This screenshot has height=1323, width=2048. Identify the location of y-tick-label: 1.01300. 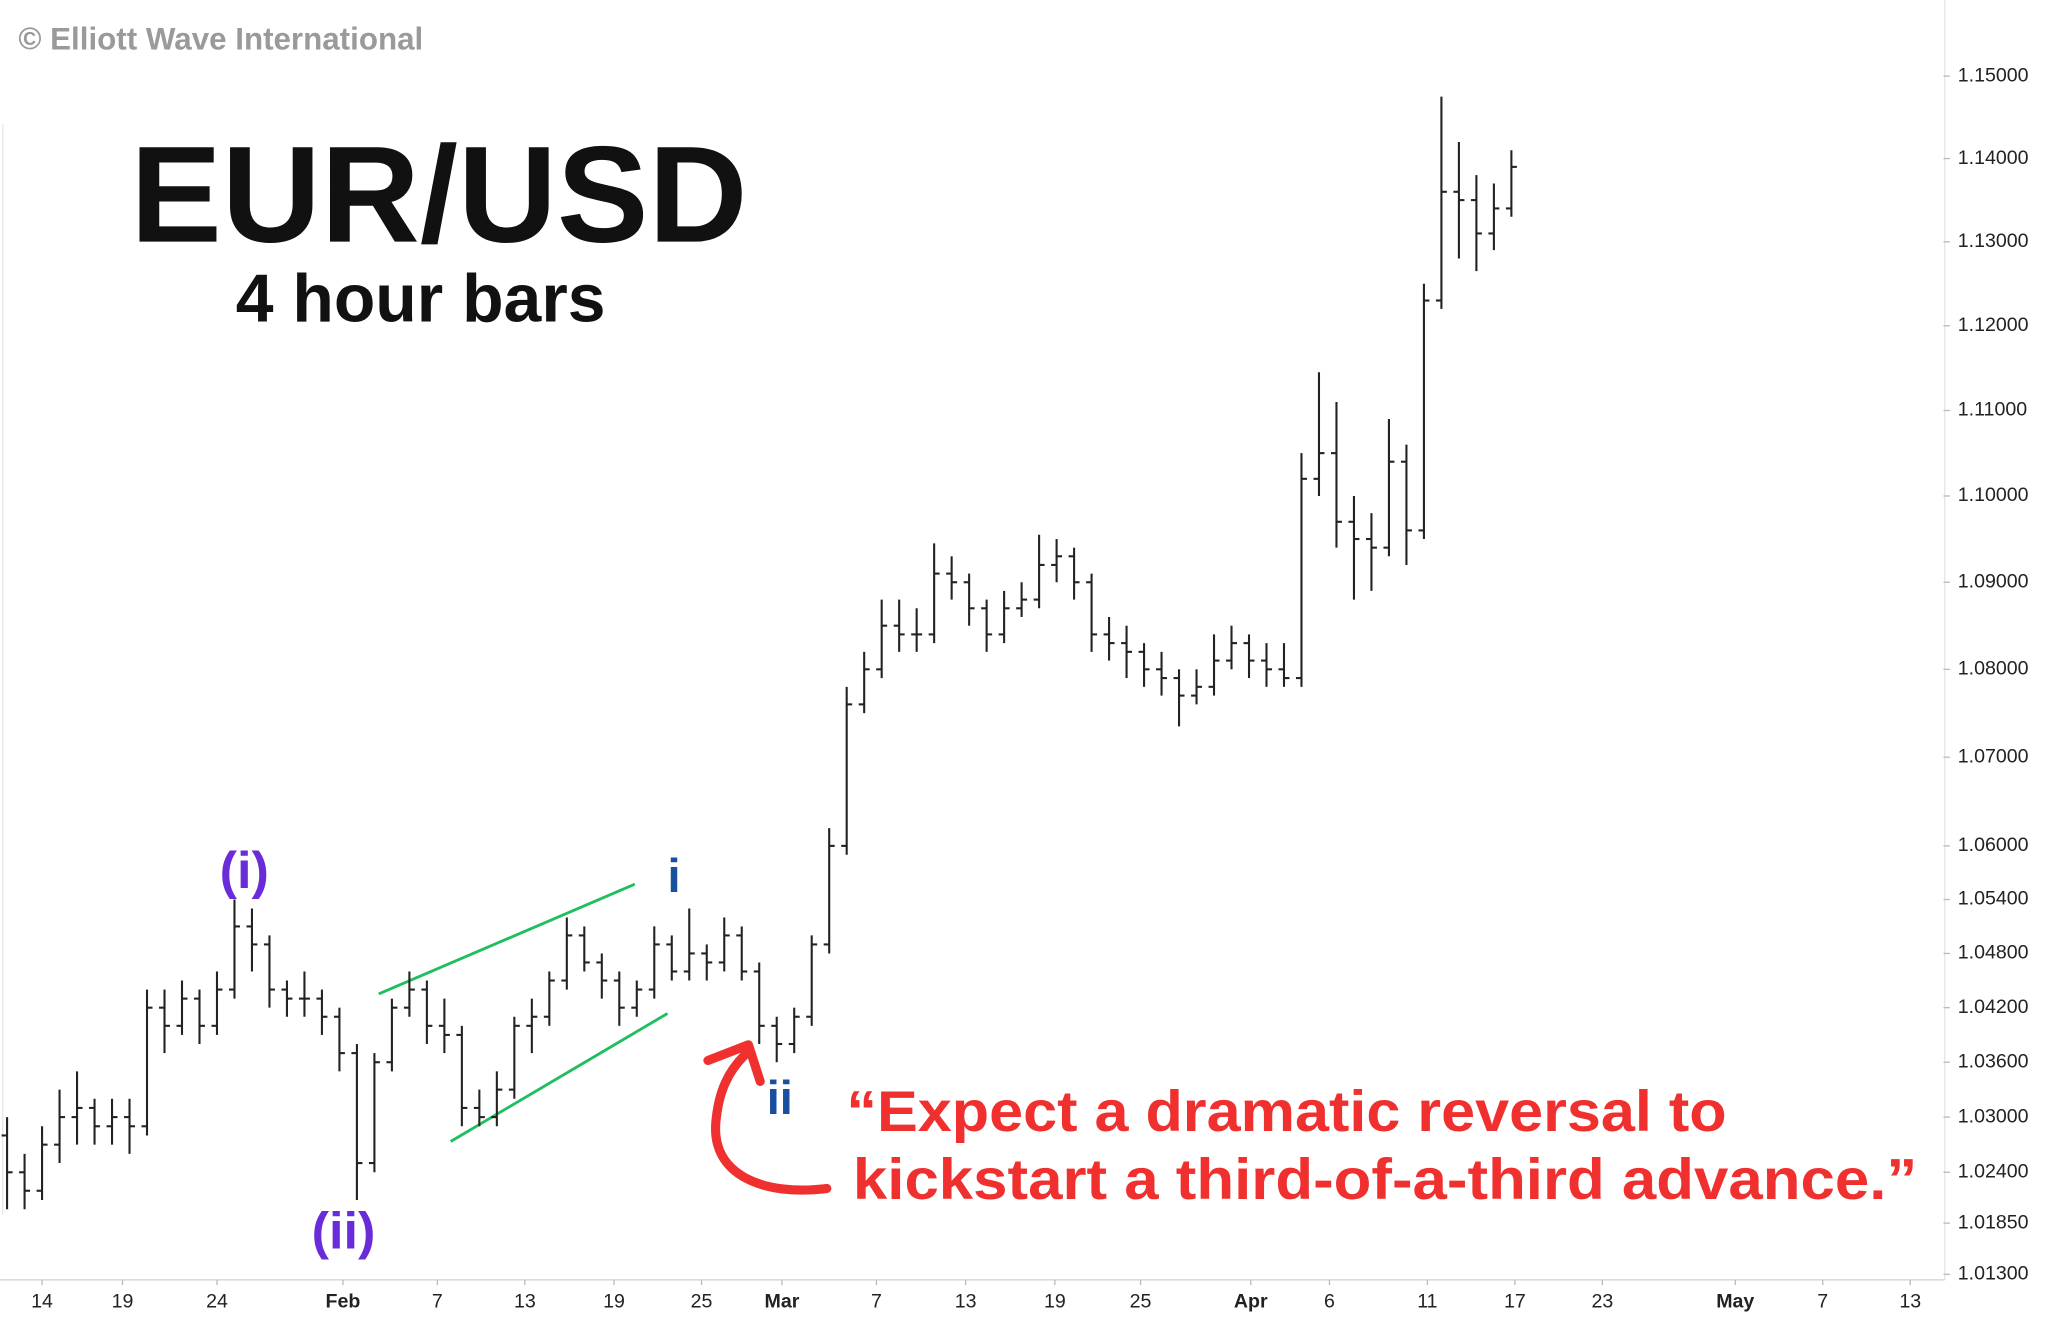
(1993, 1273).